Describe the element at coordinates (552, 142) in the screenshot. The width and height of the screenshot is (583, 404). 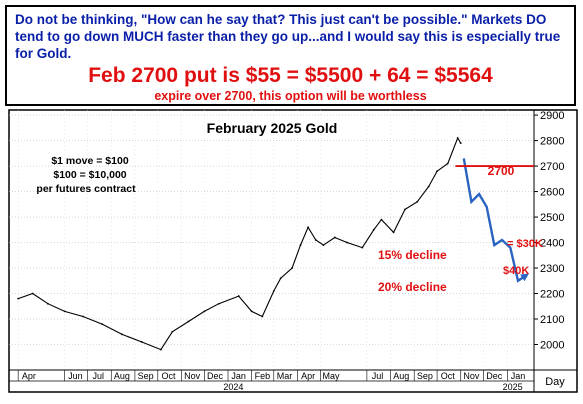
I see `y-tick-label: 2800` at that location.